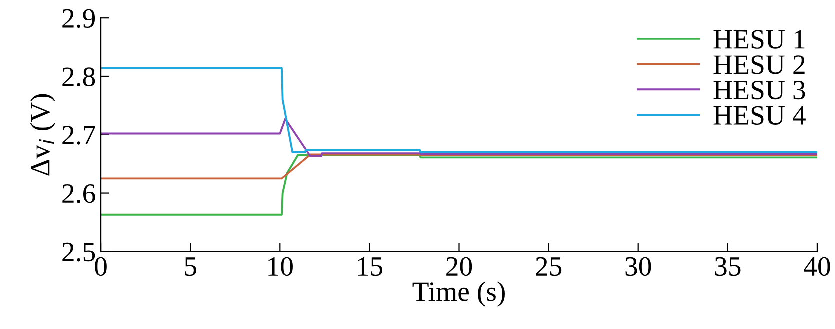  Describe the element at coordinates (549, 266) in the screenshot. I see `x-tick-label: 25` at that location.